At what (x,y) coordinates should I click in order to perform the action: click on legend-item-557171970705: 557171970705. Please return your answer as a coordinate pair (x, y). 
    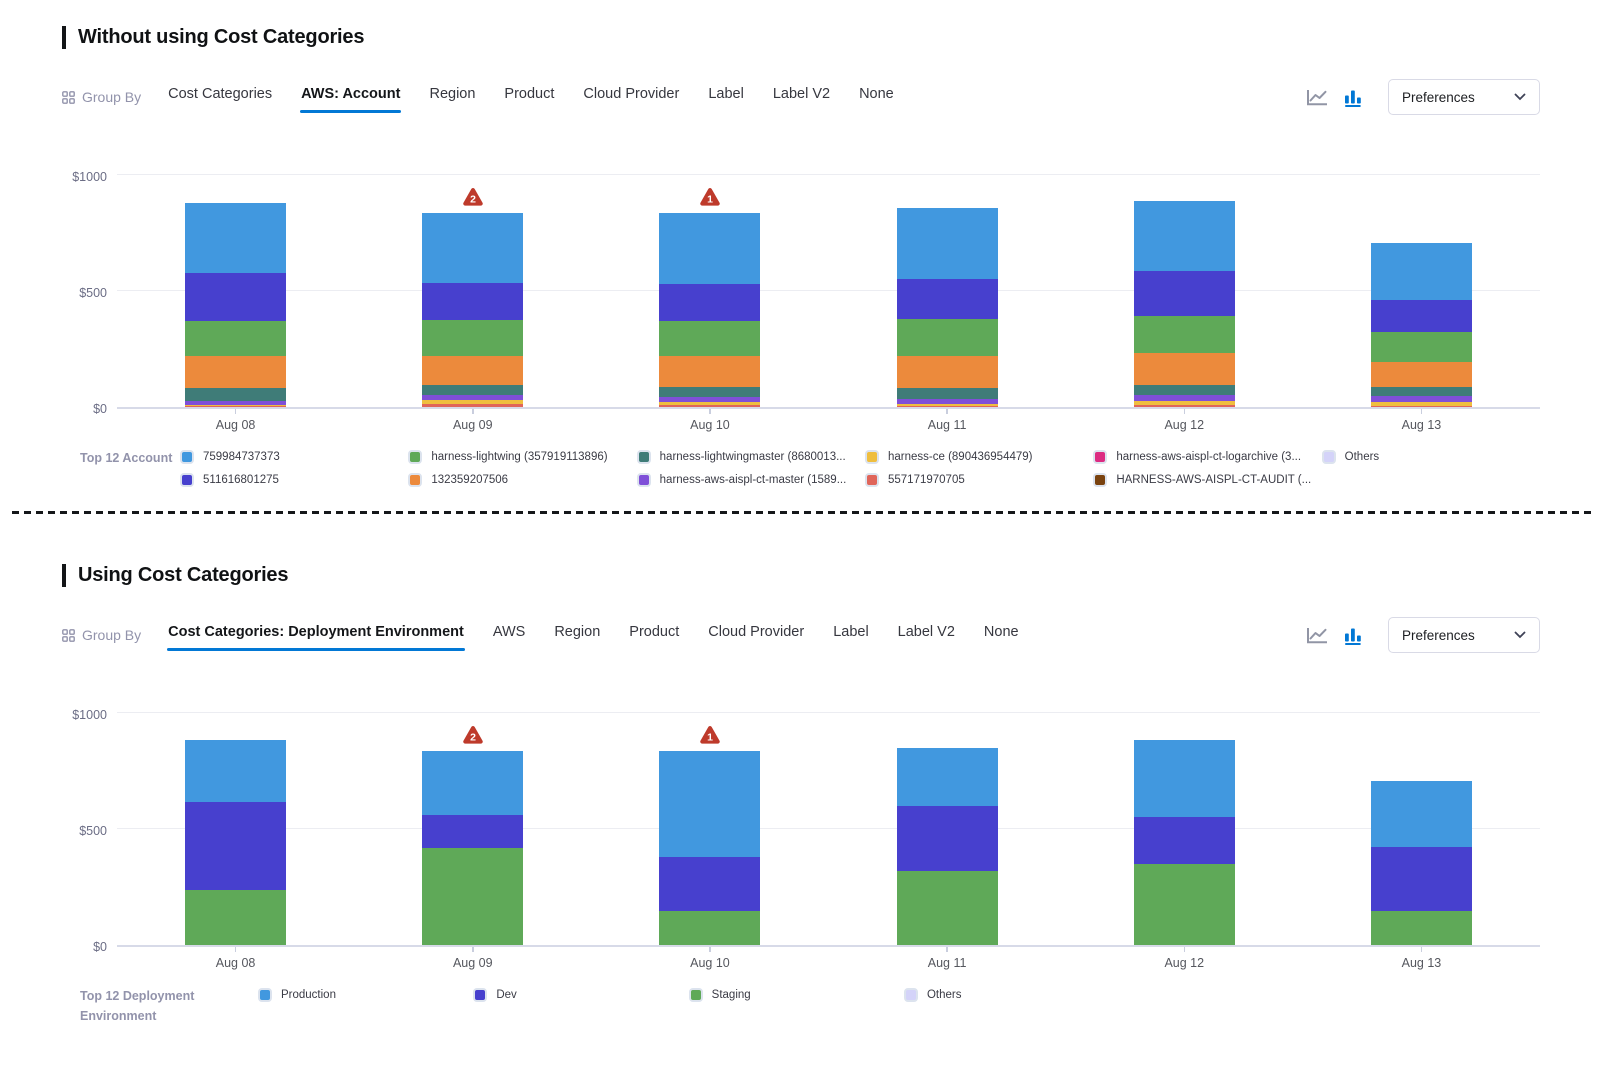
    Looking at the image, I should click on (973, 480).